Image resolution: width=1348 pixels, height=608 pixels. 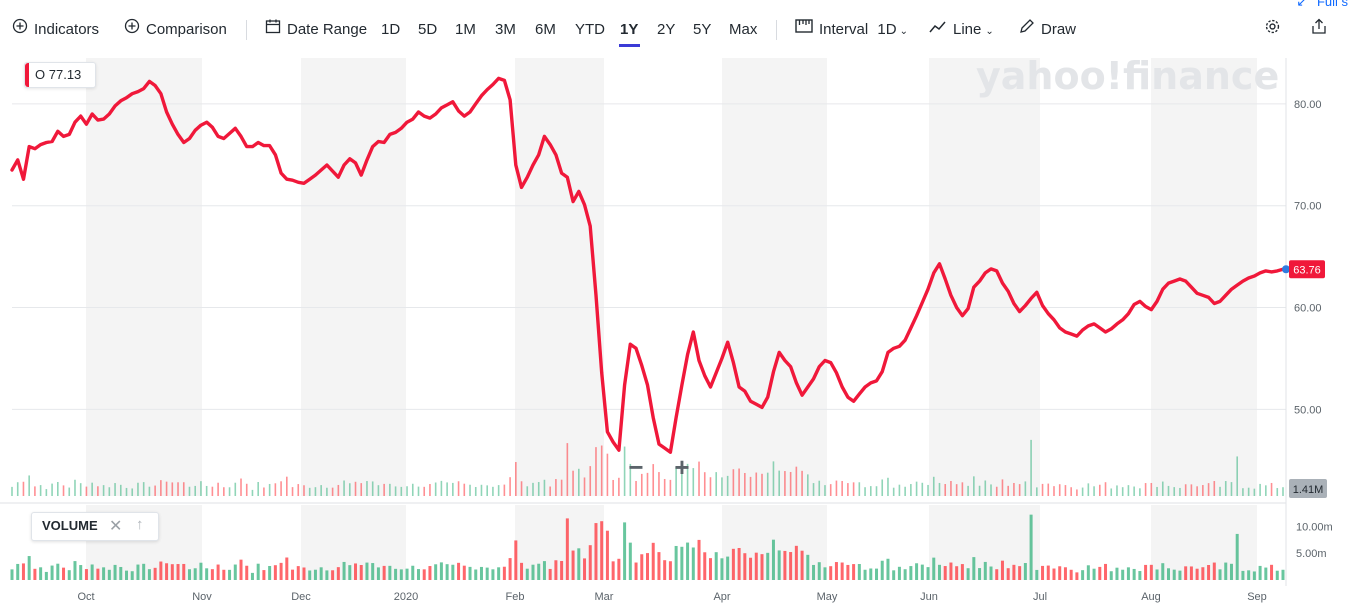 What do you see at coordinates (1047, 30) in the screenshot?
I see `draw-button: Draw` at bounding box center [1047, 30].